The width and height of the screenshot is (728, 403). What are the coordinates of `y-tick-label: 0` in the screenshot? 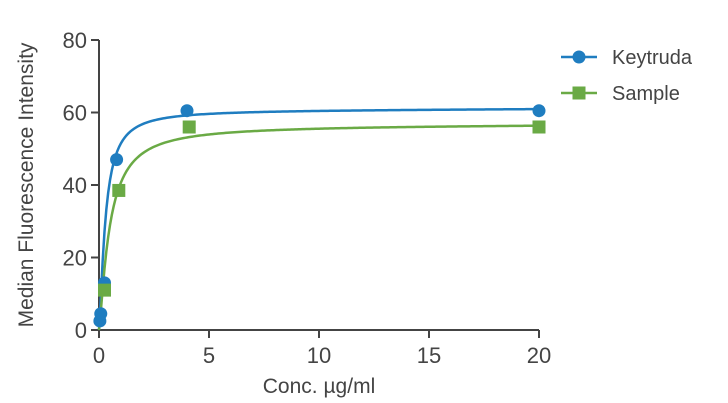 It's located at (81, 330).